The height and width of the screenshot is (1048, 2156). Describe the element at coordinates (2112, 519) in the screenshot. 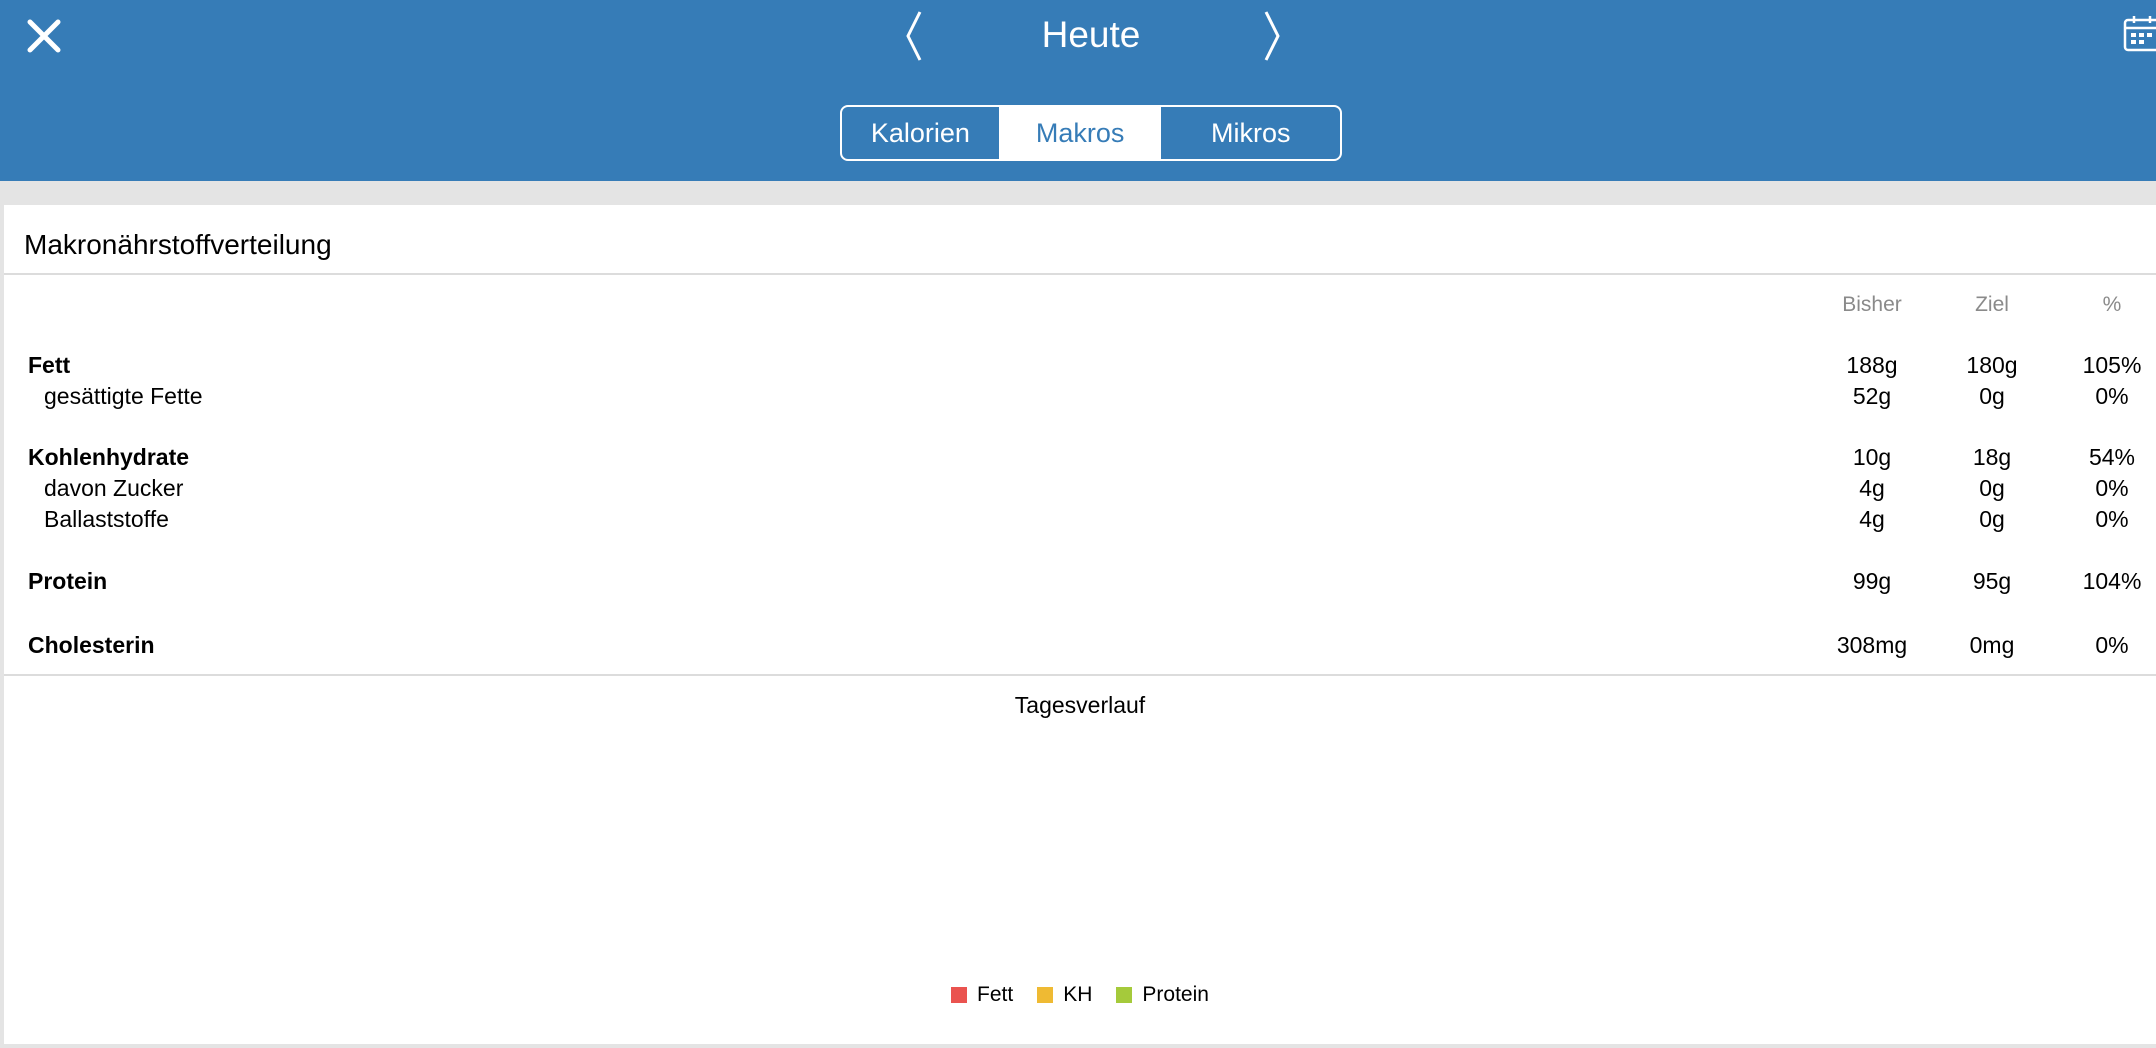

I see `ballaststoffe-percent: 0%` at that location.